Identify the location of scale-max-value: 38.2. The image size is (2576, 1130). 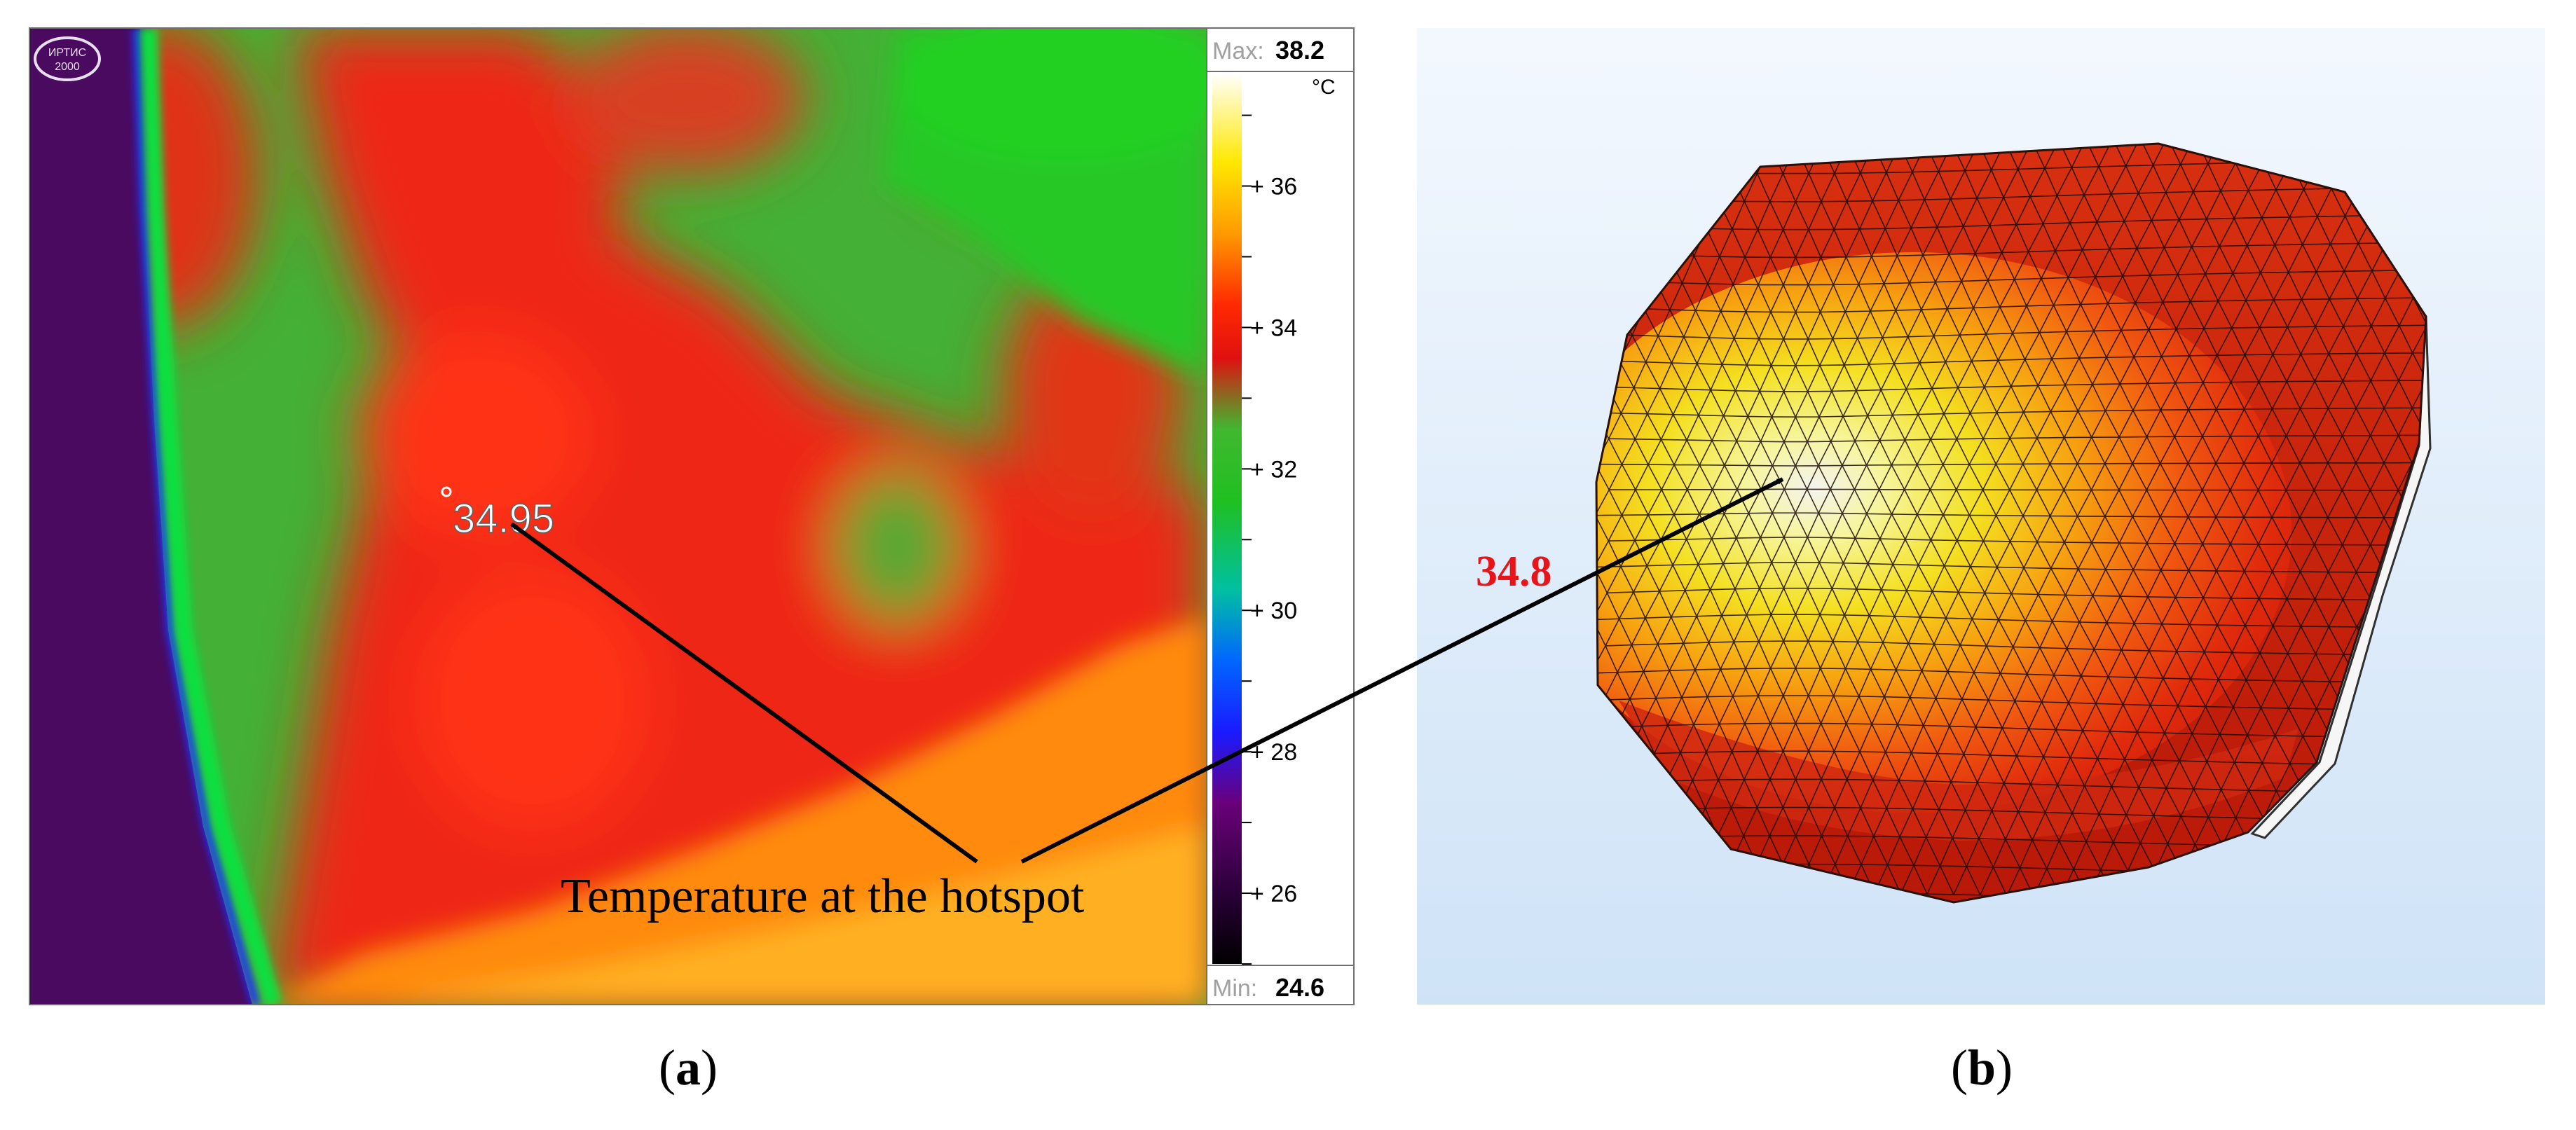
(1300, 50).